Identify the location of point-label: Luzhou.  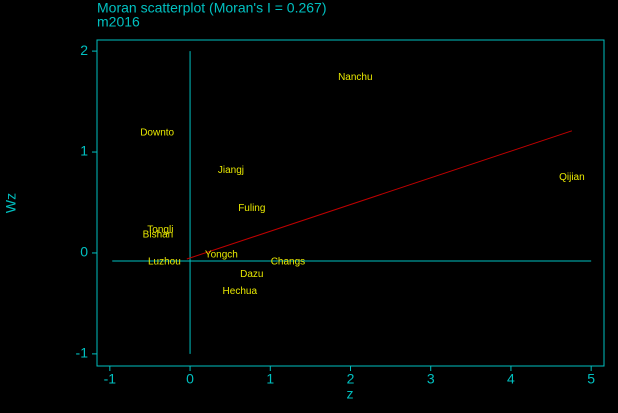
(164, 262).